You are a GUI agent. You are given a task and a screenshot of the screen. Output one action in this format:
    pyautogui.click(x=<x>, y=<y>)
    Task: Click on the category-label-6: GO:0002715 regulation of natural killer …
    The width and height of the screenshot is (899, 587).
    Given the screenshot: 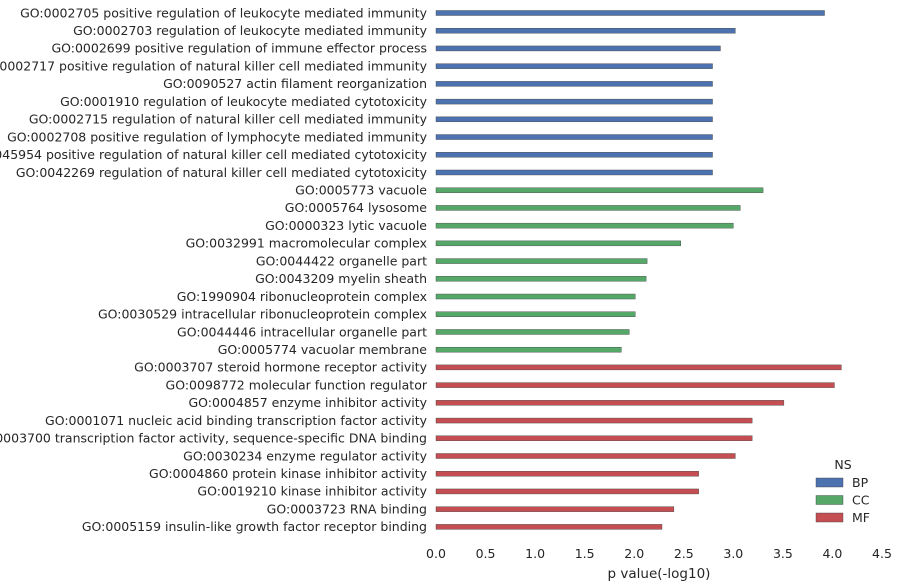 What is the action you would take?
    pyautogui.click(x=228, y=119)
    